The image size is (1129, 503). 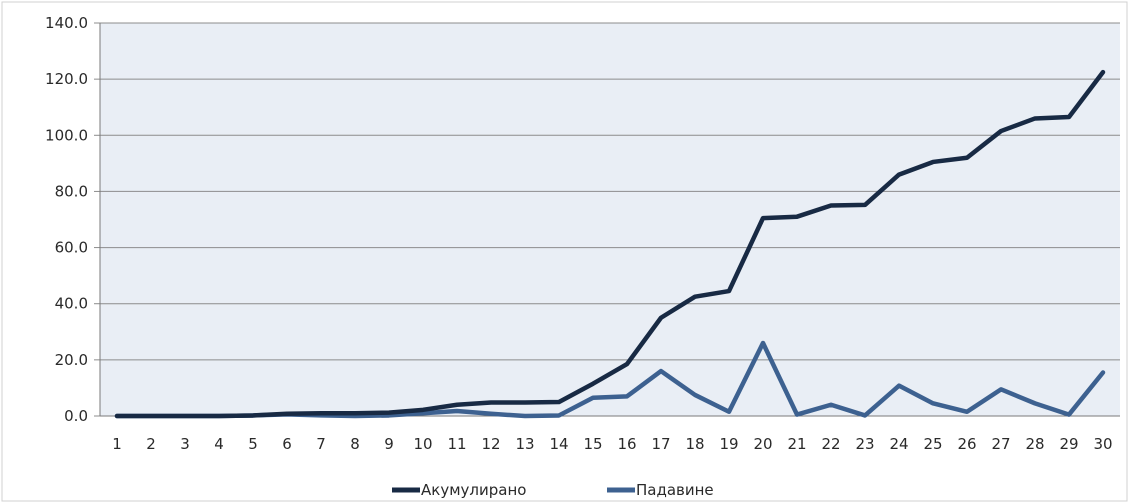 What do you see at coordinates (660, 444) in the screenshot?
I see `x-tick-label: 17` at bounding box center [660, 444].